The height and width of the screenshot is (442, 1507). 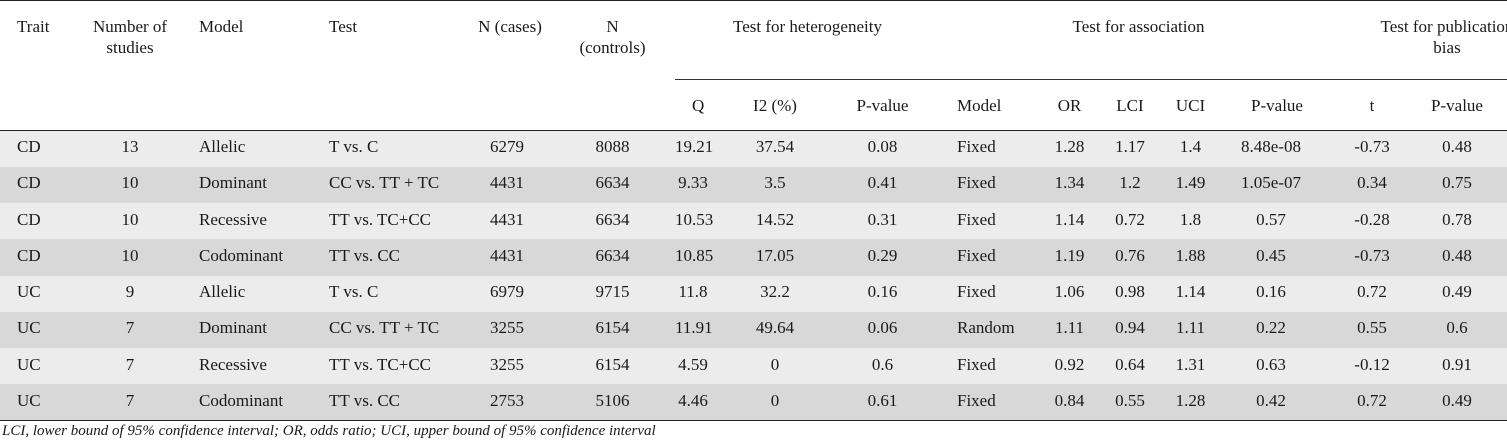 I want to click on cell-i2: 32.2, so click(x=775, y=293).